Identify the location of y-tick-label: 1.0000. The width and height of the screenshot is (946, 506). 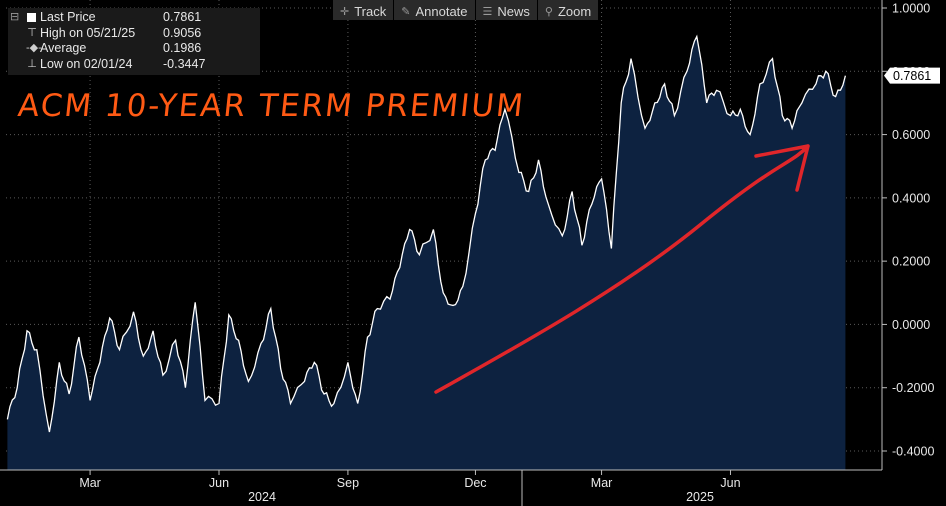
(911, 9).